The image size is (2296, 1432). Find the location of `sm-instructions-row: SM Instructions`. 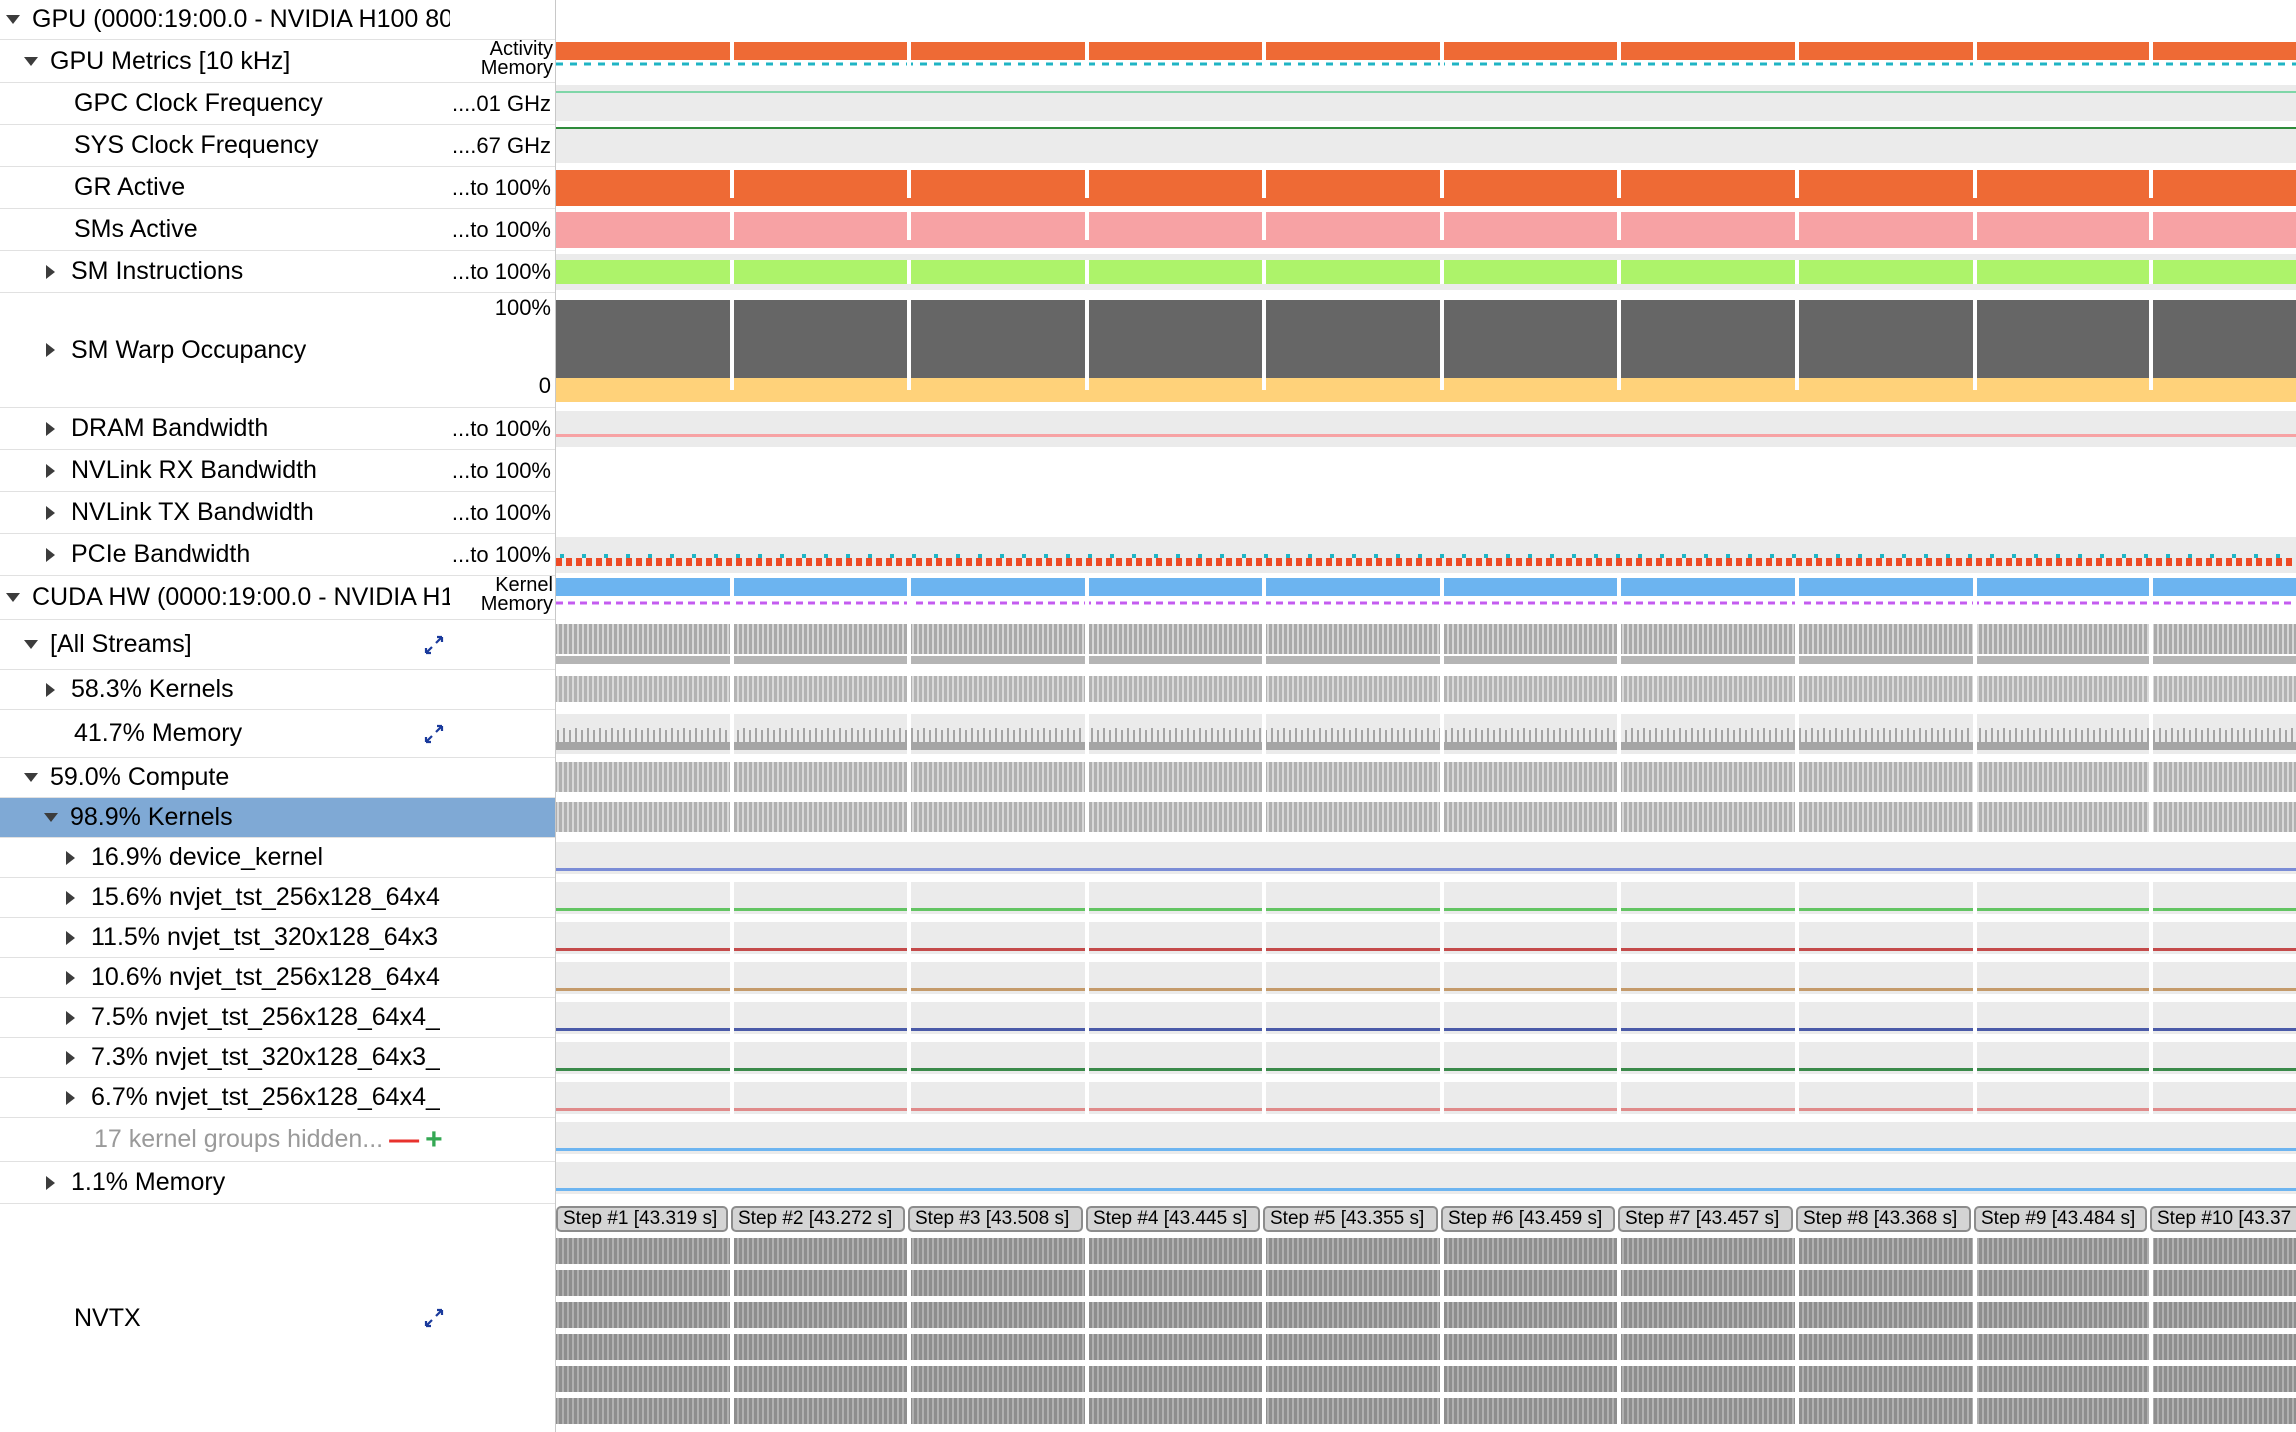

sm-instructions-row: SM Instructions is located at coordinates (225, 272).